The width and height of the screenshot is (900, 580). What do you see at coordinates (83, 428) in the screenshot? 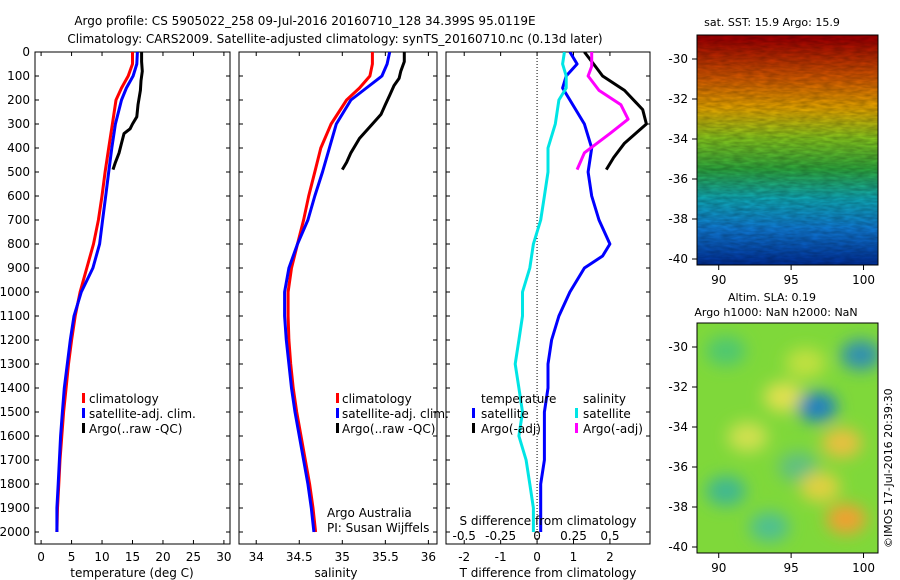
I see `legend-swatch-argo` at bounding box center [83, 428].